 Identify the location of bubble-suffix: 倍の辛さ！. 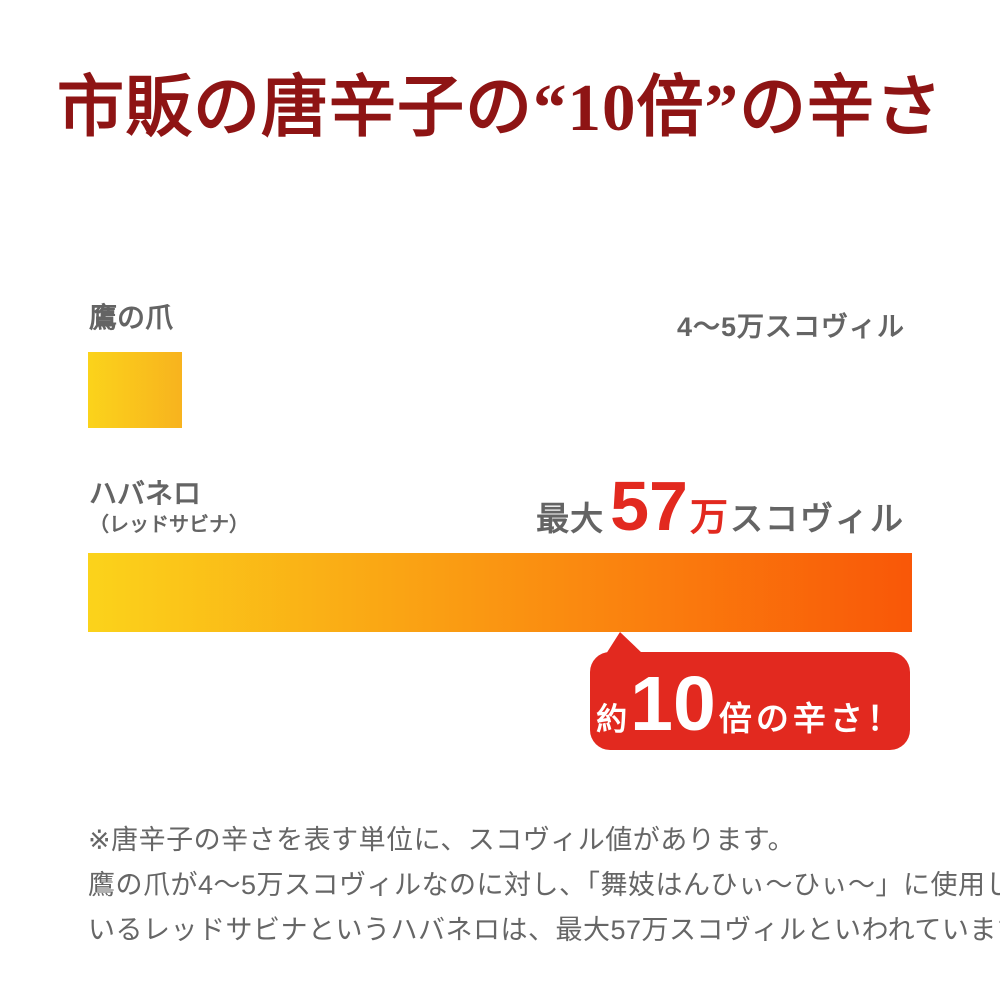
(811, 718).